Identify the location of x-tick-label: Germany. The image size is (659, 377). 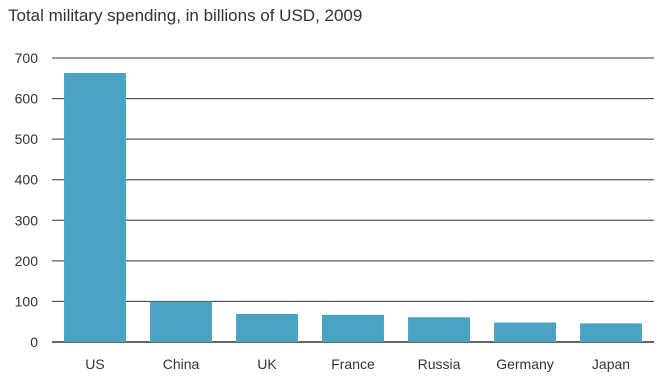
(525, 364).